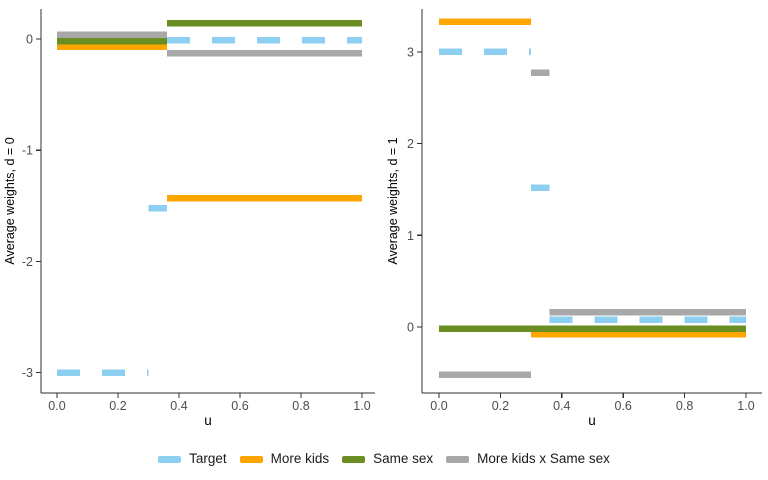 The image size is (768, 480). I want to click on legend-swatch-more-kids-x-same-sex, so click(458, 459).